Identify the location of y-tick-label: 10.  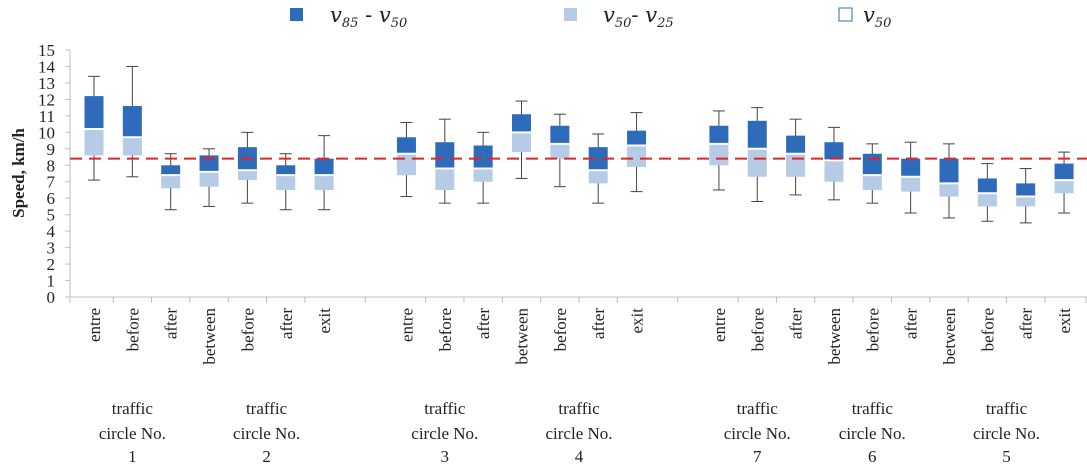
(46, 132).